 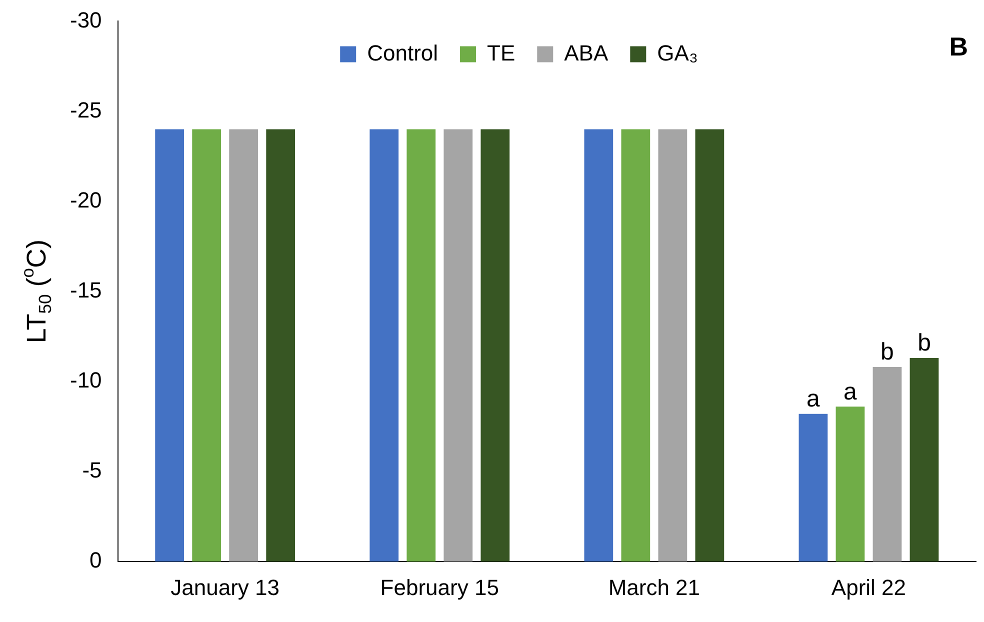 I want to click on legend-label: GA₃, so click(x=677, y=53).